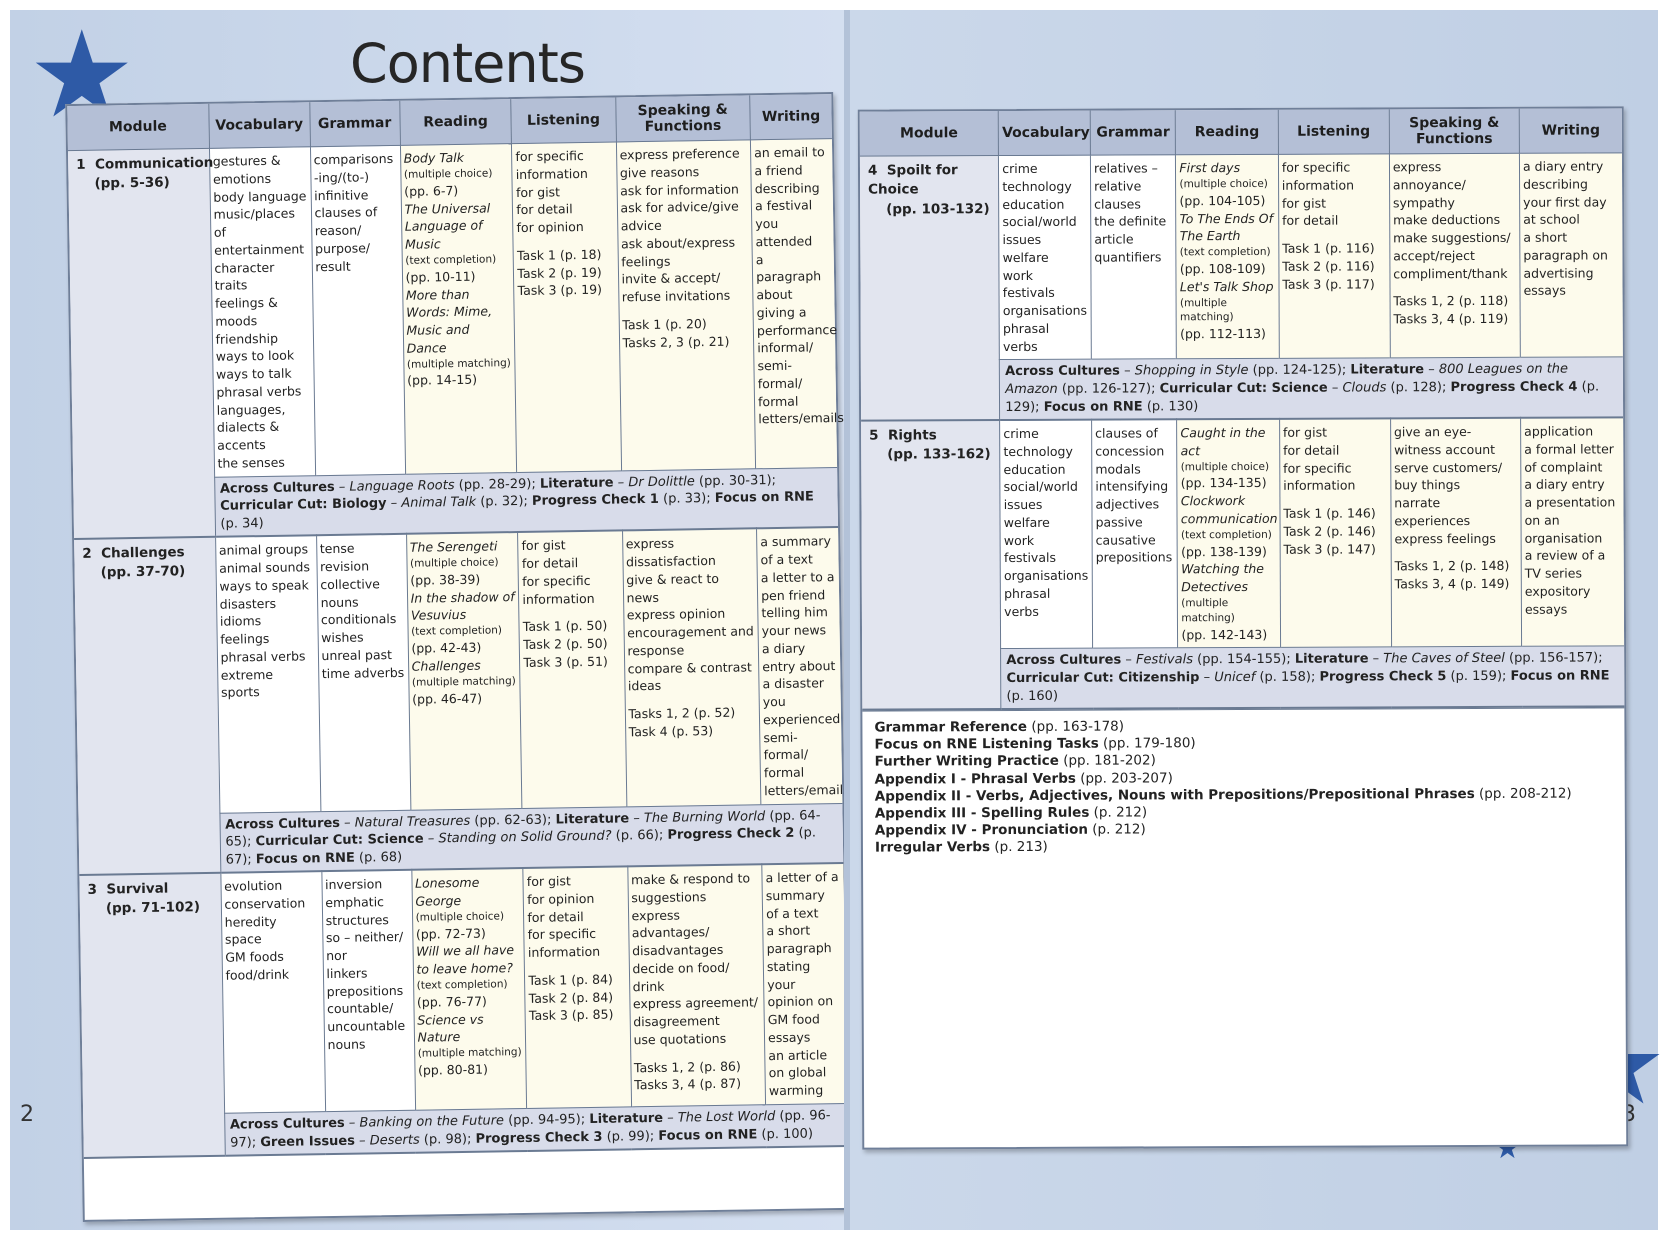 The image size is (1668, 1240). Describe the element at coordinates (346, 239) in the screenshot. I see `grammar-cell-item: clauses of reason/ purpose/ result` at that location.